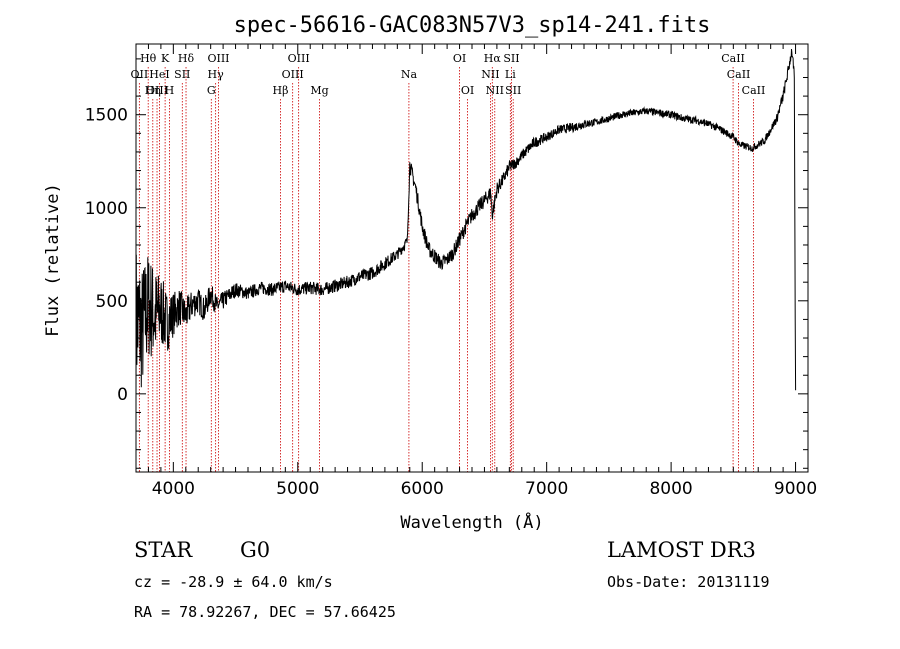 This screenshot has height=649, width=900. What do you see at coordinates (459, 58) in the screenshot?
I see `spectral-line-label-5: OI` at bounding box center [459, 58].